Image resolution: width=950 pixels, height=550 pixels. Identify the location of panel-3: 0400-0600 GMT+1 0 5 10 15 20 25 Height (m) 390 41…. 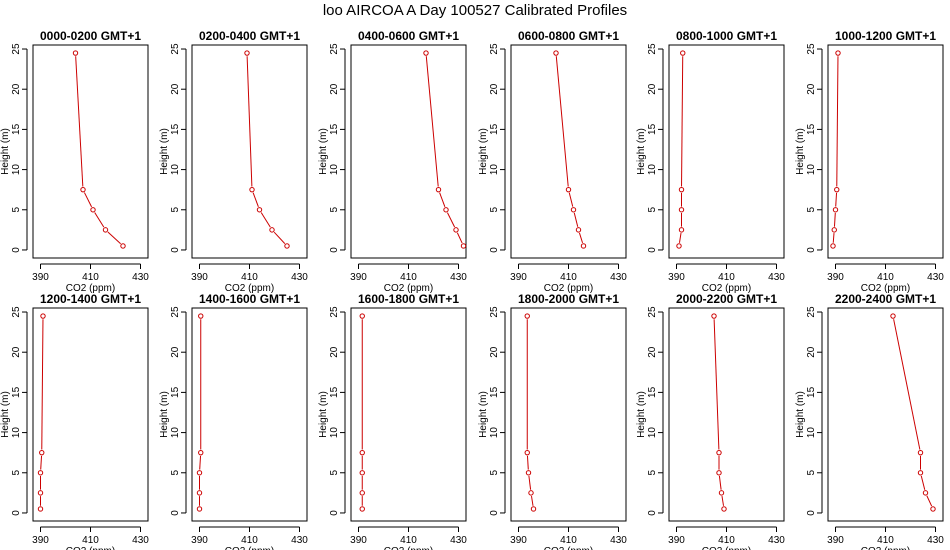
(392, 161).